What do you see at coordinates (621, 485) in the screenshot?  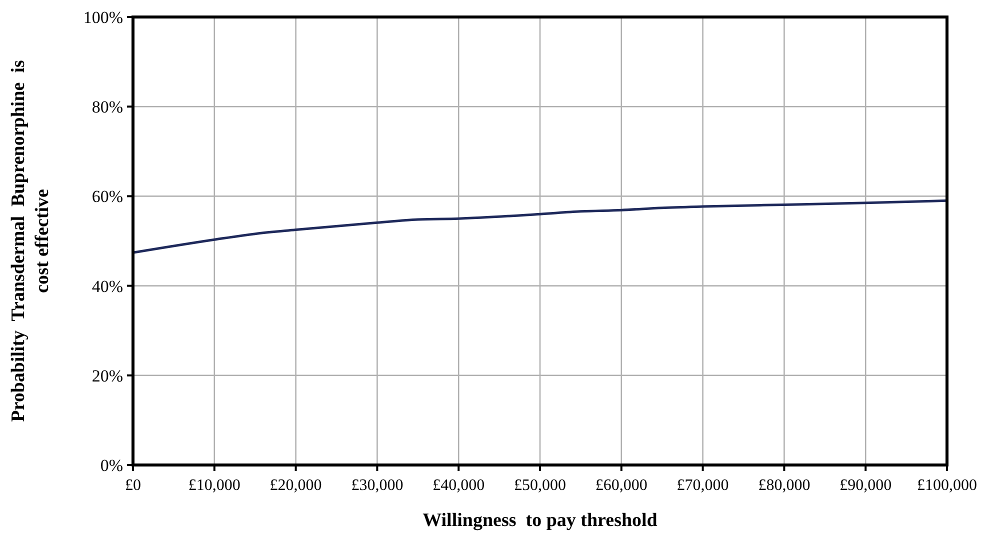 I see `x-tick-label: £60,000` at bounding box center [621, 485].